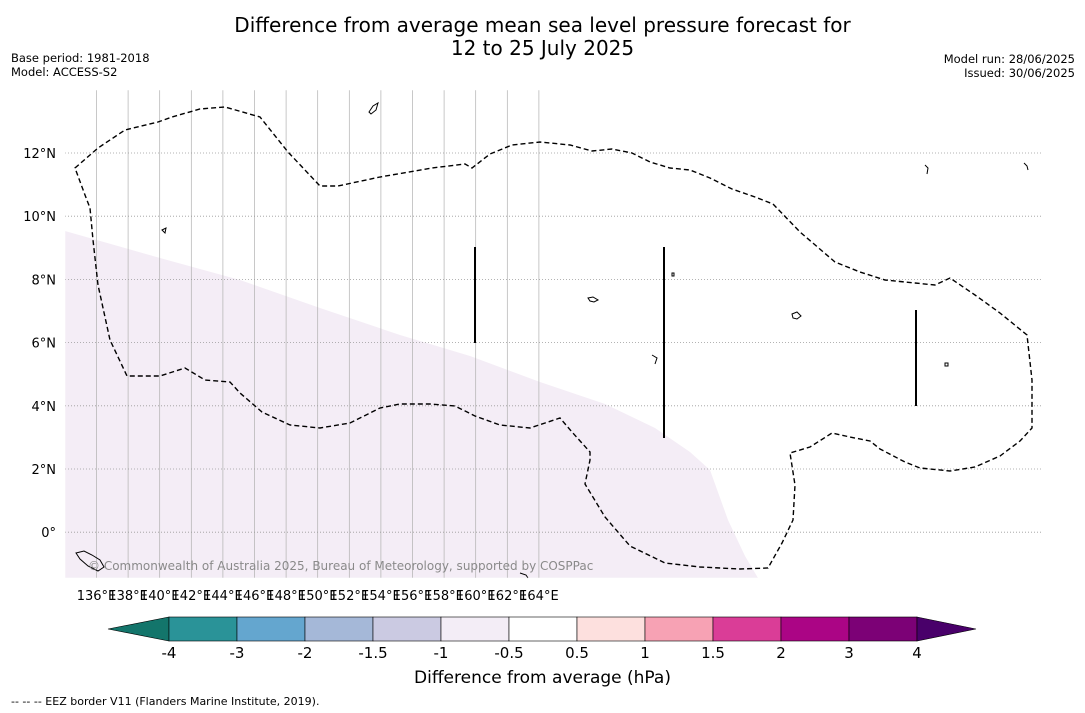 The width and height of the screenshot is (1085, 713). Describe the element at coordinates (542, 653) in the screenshot. I see `colorbar-tick-labels: -4 -3 -2 -1.5 -1 -0.5 0.5 1 1.5 2 3 4` at that location.